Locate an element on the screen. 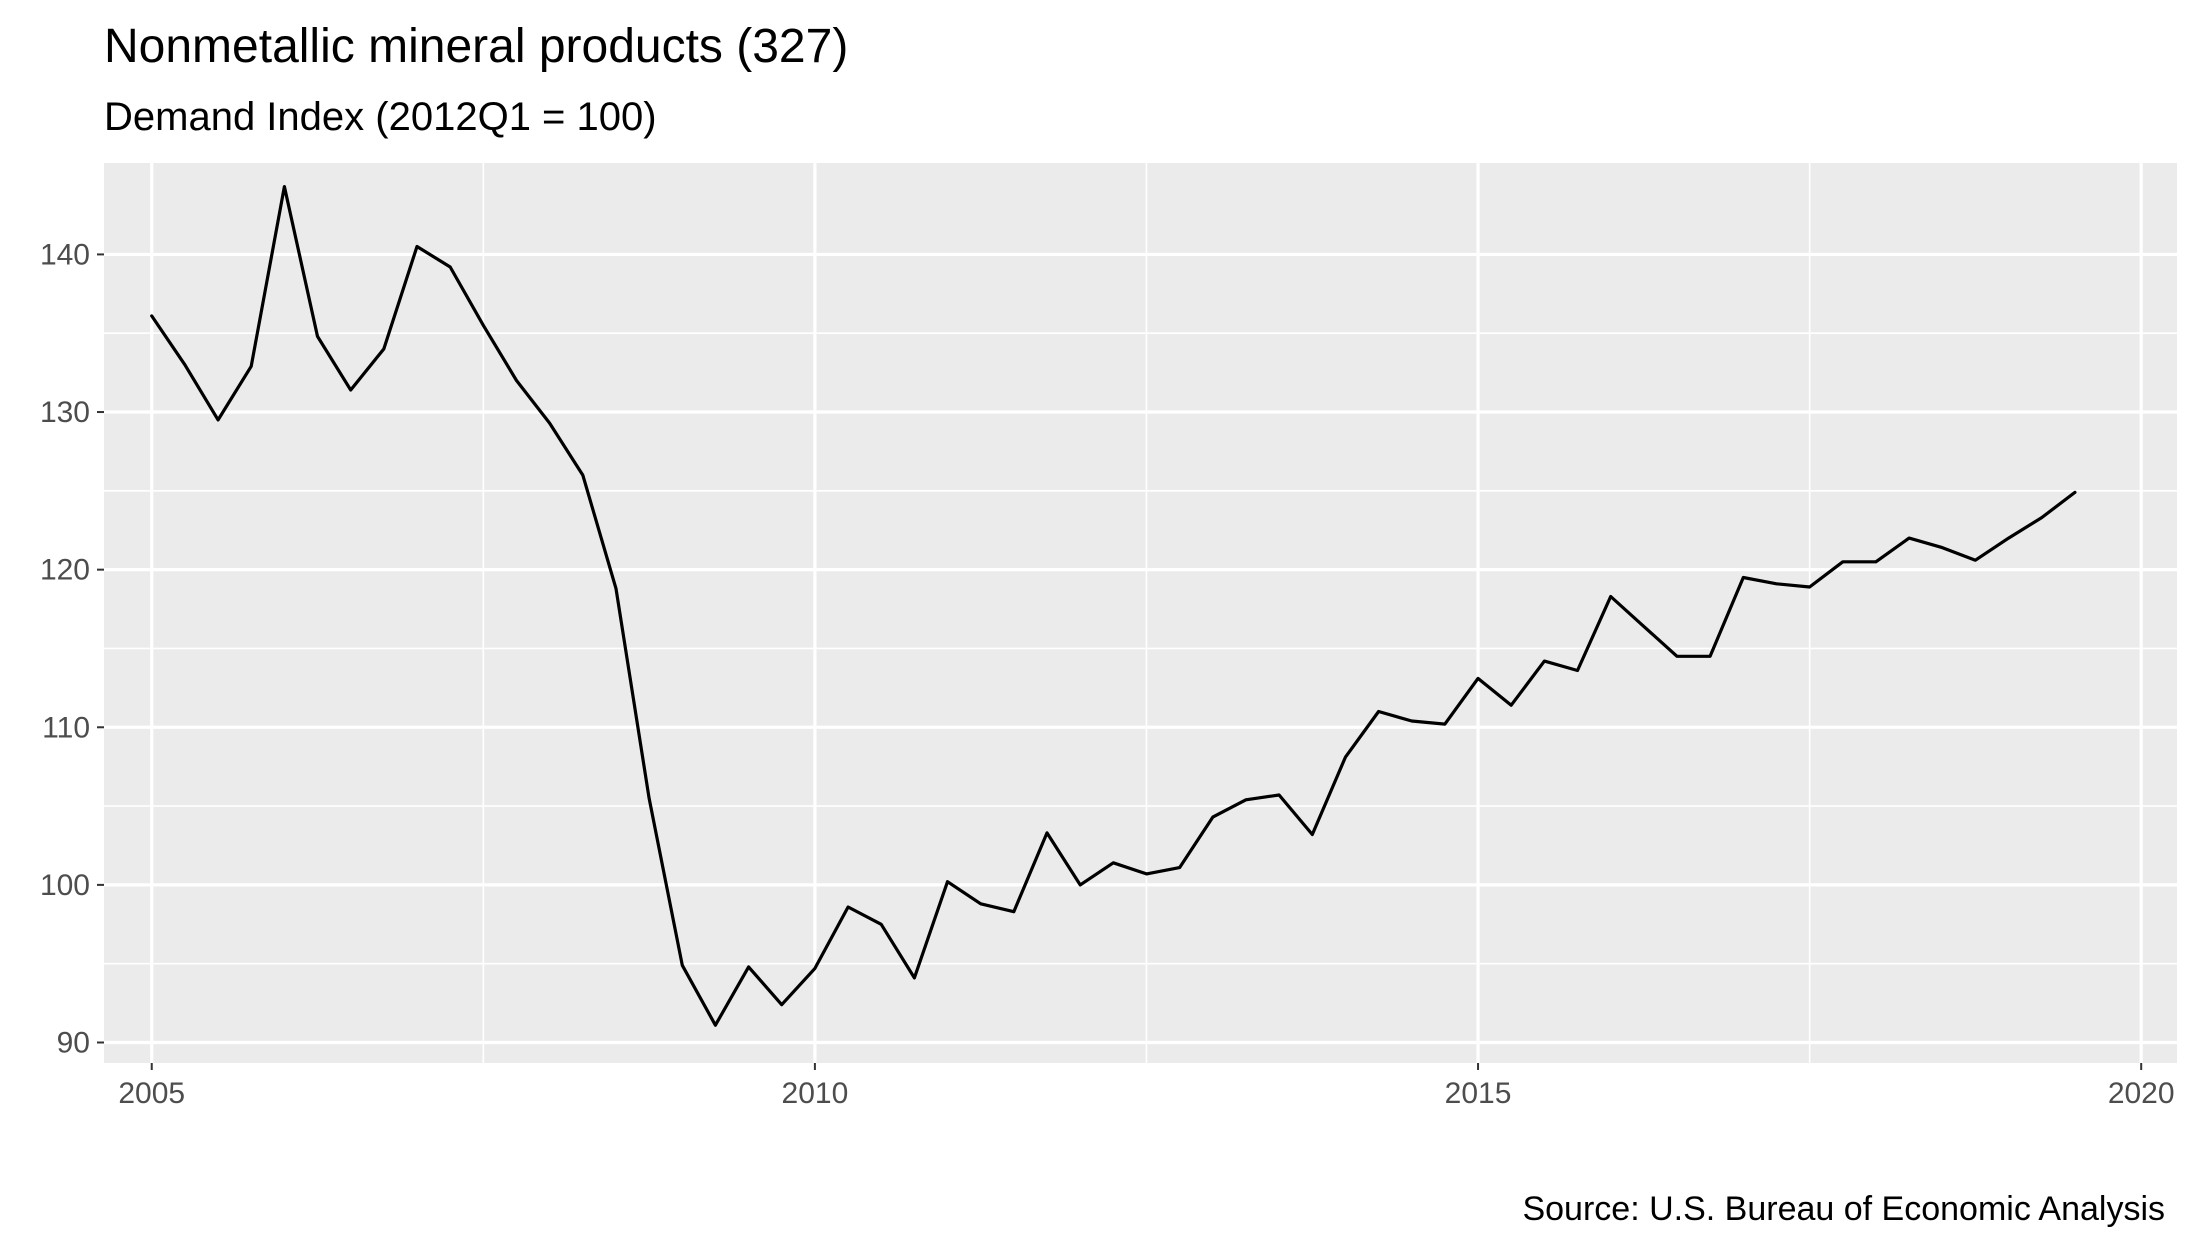 The width and height of the screenshot is (2187, 1250). y-tick-label: 120 is located at coordinates (65, 570).